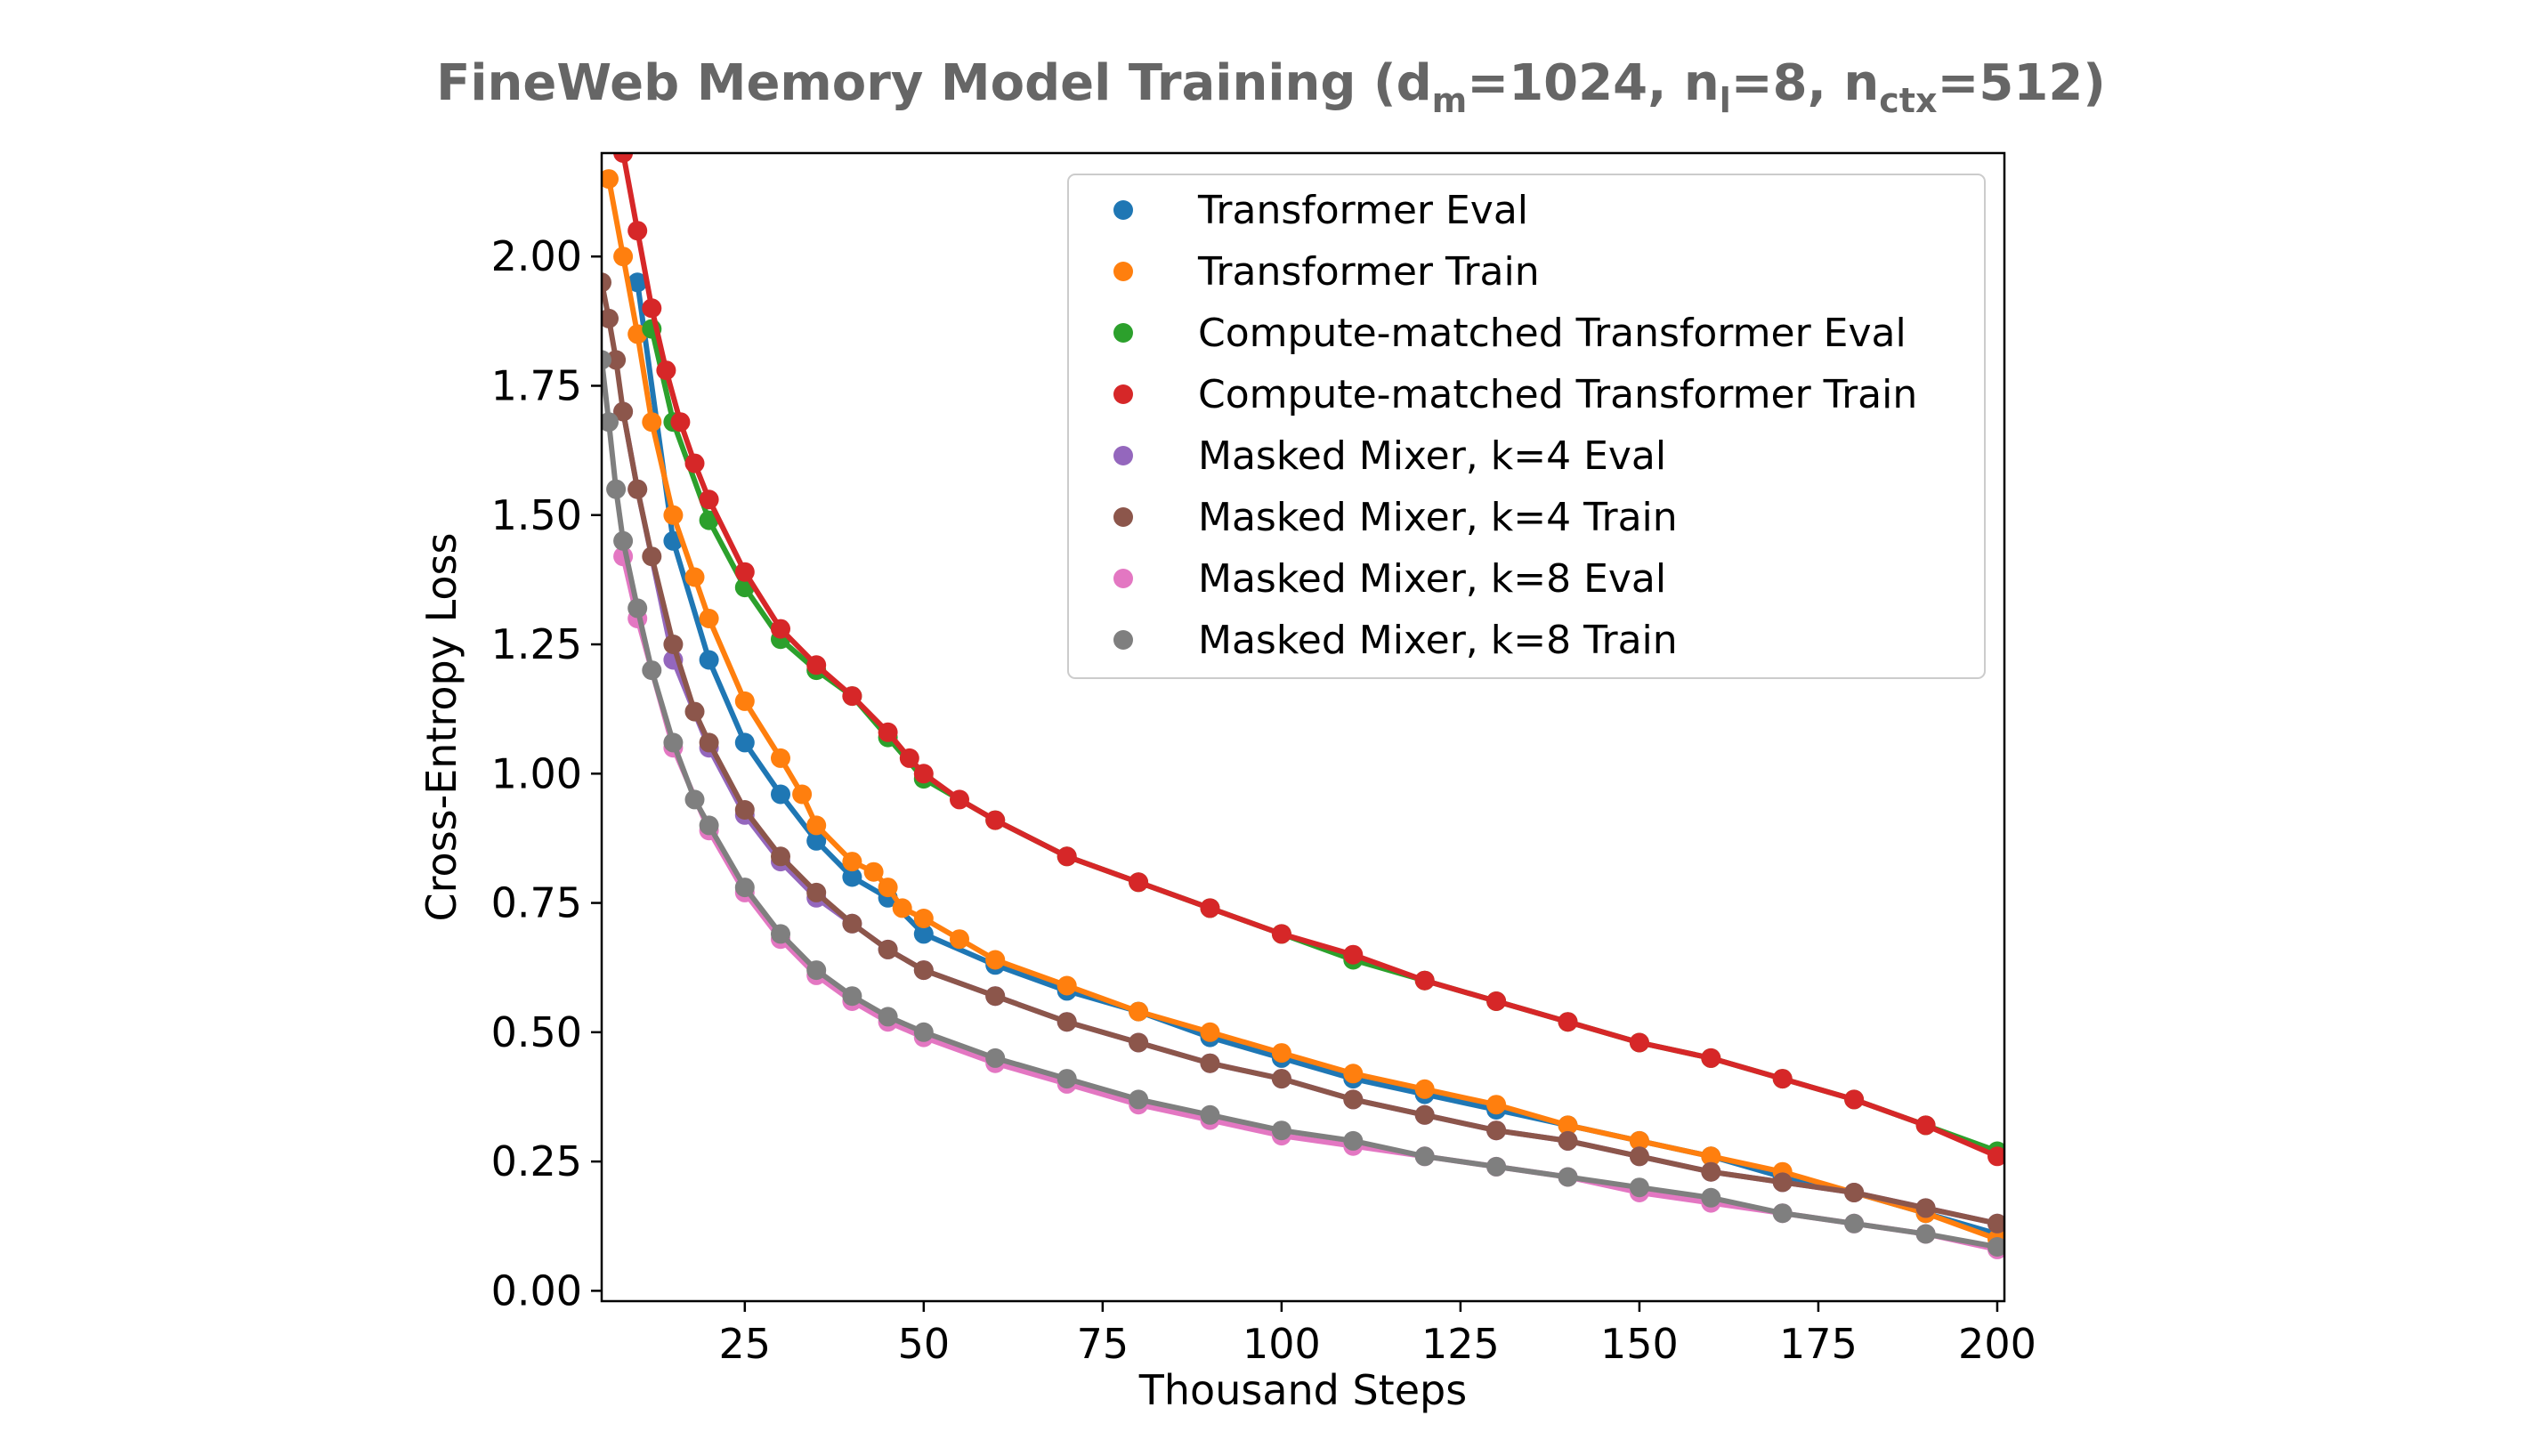 This screenshot has height=1456, width=2542. I want to click on x-tick-label: 100, so click(1282, 1344).